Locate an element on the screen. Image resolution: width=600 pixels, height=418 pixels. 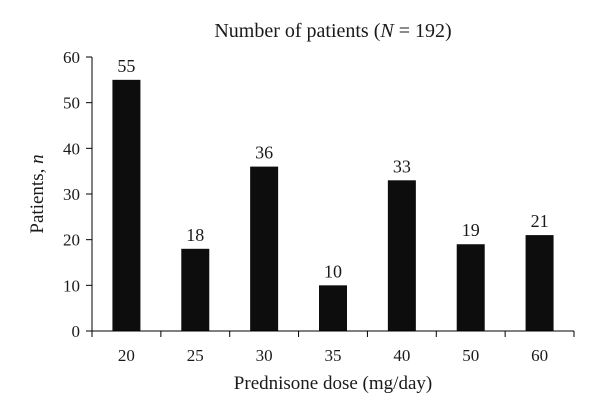
y-tick-label: 50 is located at coordinates (71, 103).